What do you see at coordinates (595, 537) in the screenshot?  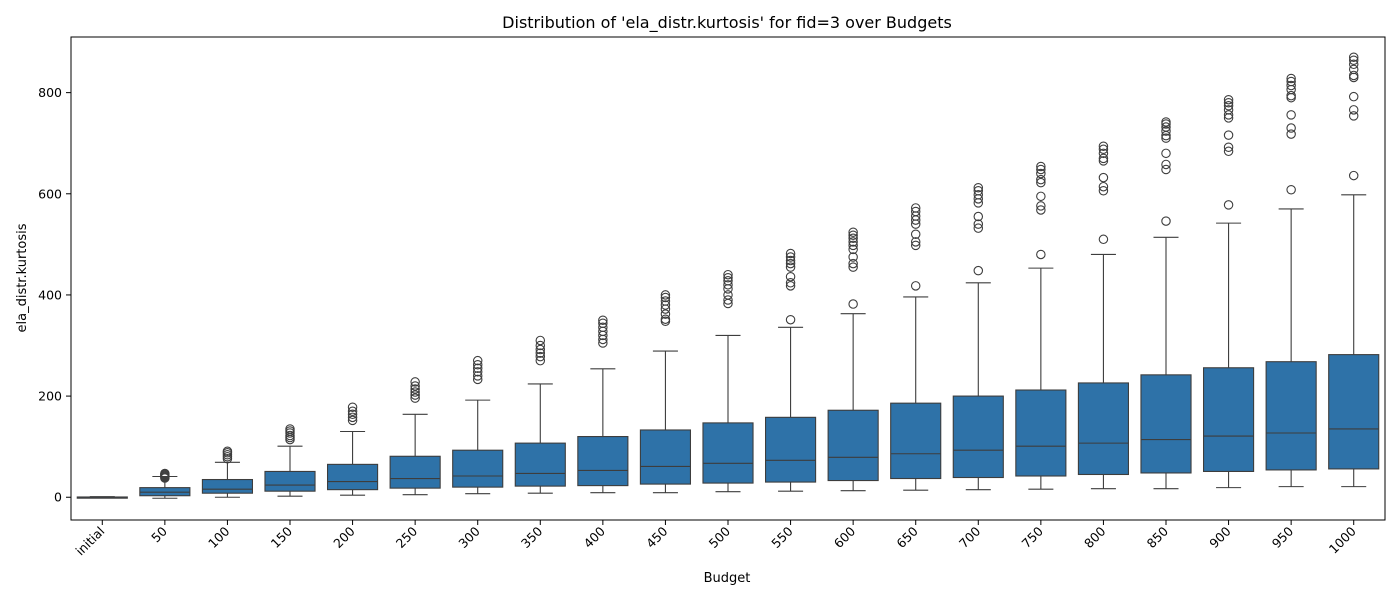 I see `x-tick-label: 400` at bounding box center [595, 537].